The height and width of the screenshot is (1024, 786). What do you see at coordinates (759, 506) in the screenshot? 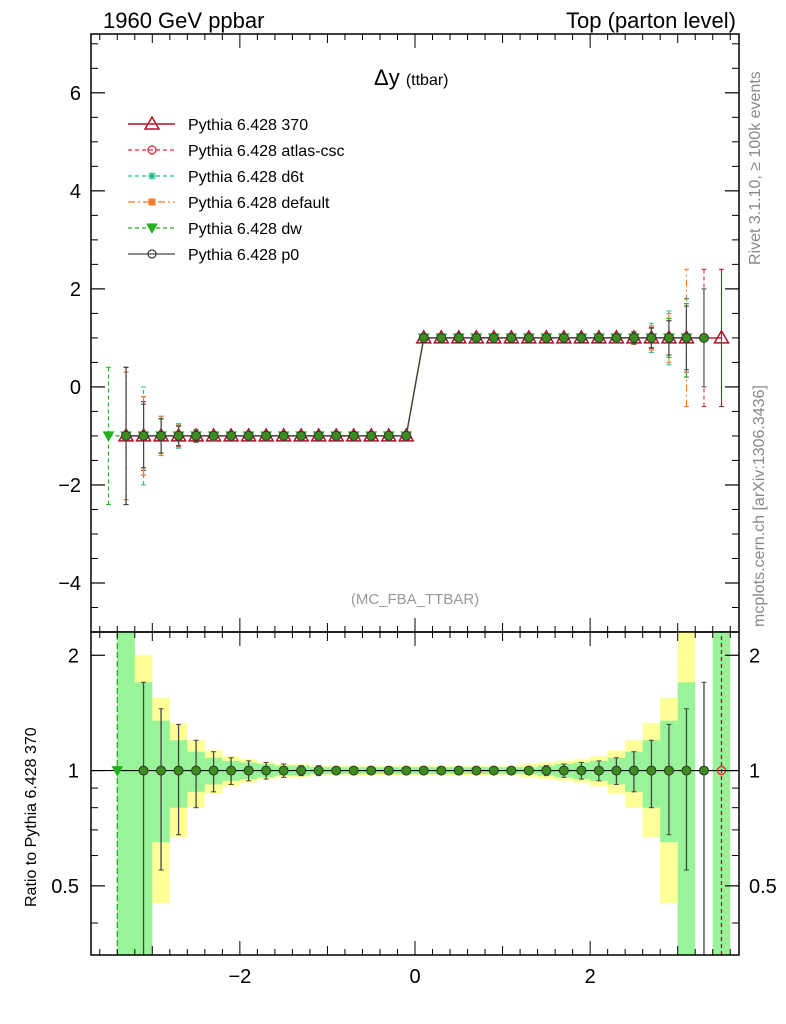
I see `mcplots-label: mcplots.cern.ch [arXiv:1306.3436]` at bounding box center [759, 506].